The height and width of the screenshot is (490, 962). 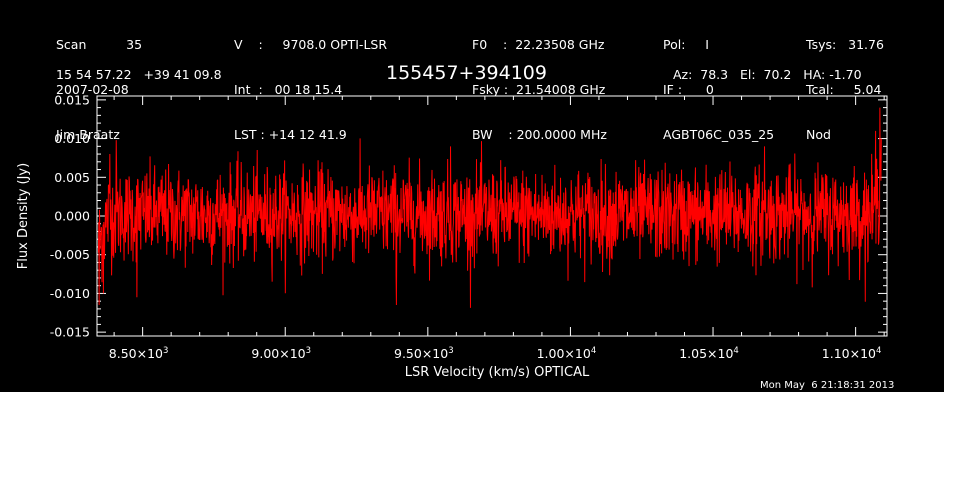 What do you see at coordinates (139, 74) in the screenshot?
I see `source-coordinates: 15 54 57.22 +39 41 09.8` at bounding box center [139, 74].